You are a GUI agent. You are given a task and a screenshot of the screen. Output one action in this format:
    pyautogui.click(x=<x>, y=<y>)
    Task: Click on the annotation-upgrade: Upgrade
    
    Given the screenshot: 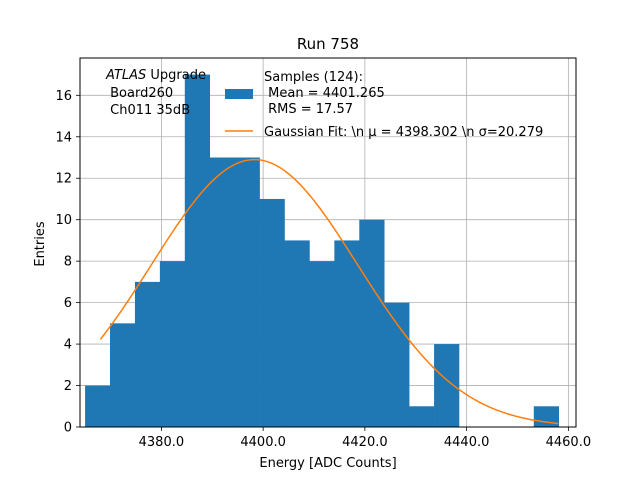 What is the action you would take?
    pyautogui.click(x=176, y=75)
    